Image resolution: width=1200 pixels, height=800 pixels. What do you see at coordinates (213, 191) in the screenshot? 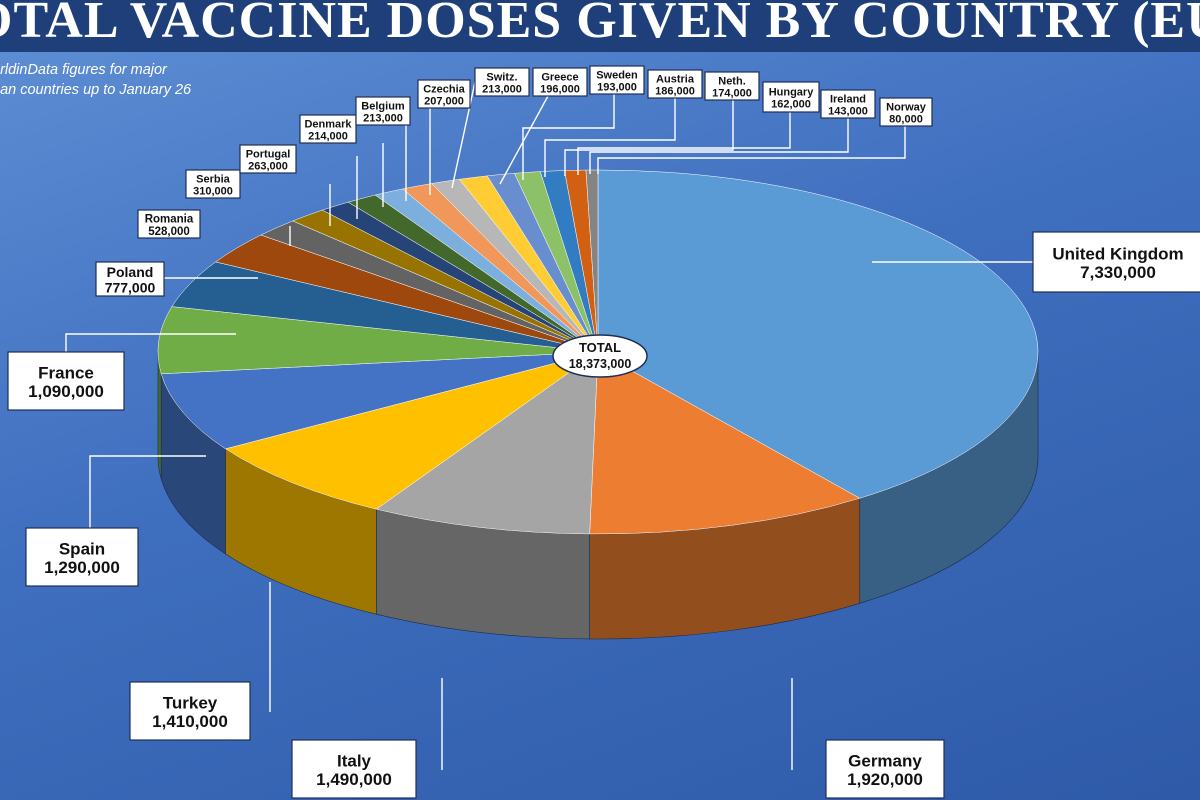
I see `label-value: 310,000` at bounding box center [213, 191].